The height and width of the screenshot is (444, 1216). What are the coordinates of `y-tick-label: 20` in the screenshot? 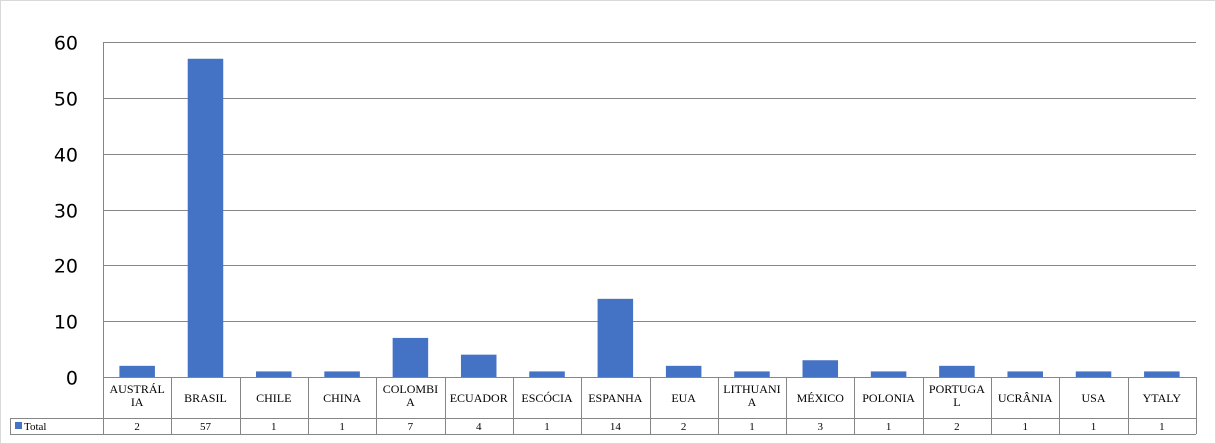 It's located at (66, 267).